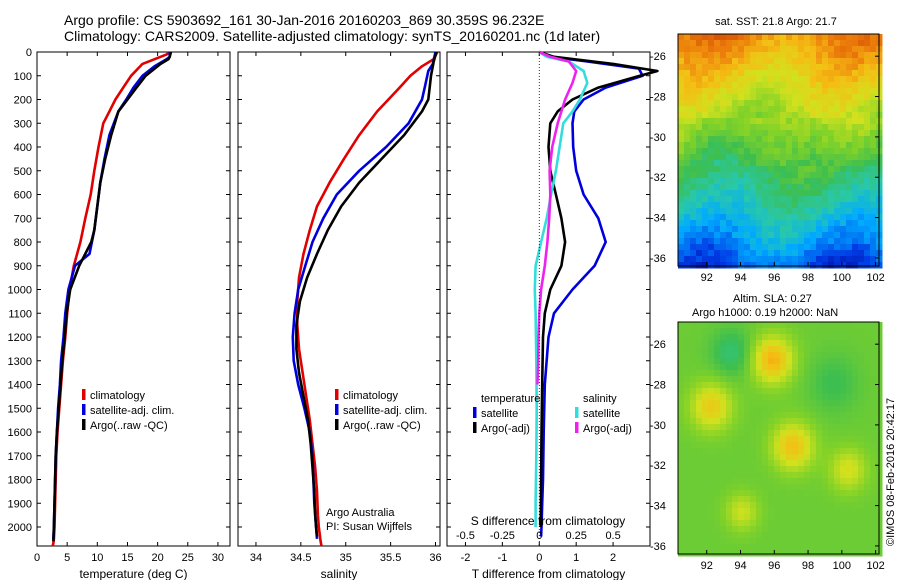  Describe the element at coordinates (382, 426) in the screenshot. I see `salinity-legend-label: Argo(..raw -QC)` at that location.